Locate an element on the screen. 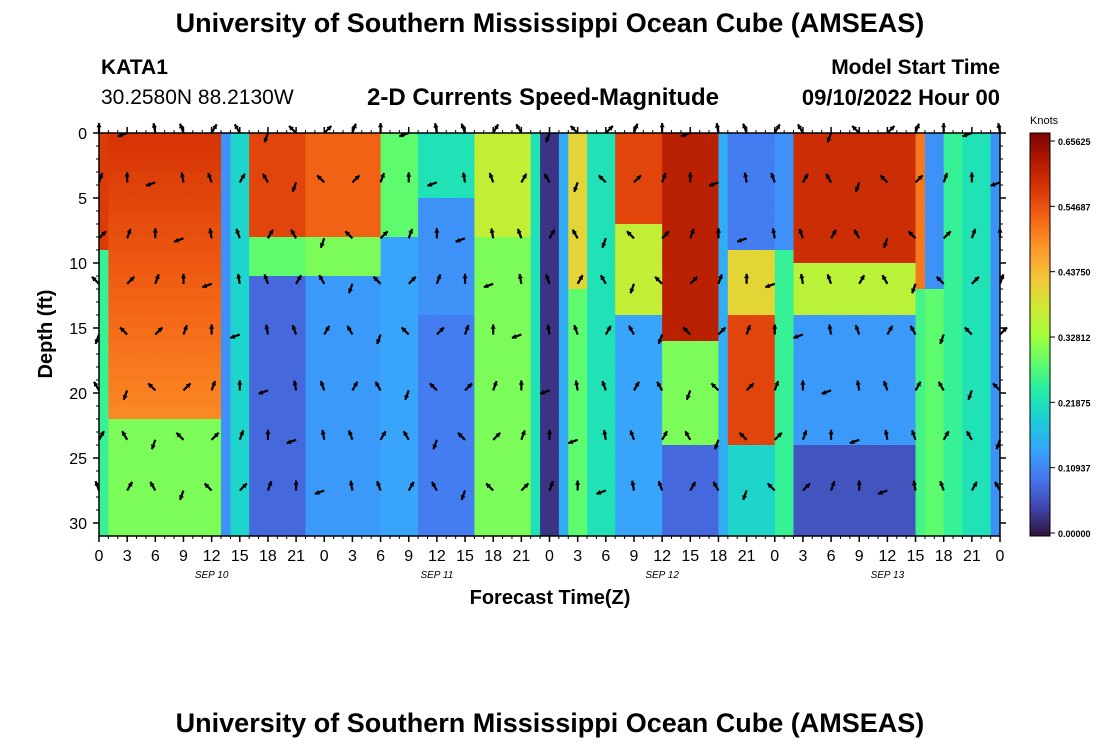  x-tick-label: 12 is located at coordinates (662, 556).